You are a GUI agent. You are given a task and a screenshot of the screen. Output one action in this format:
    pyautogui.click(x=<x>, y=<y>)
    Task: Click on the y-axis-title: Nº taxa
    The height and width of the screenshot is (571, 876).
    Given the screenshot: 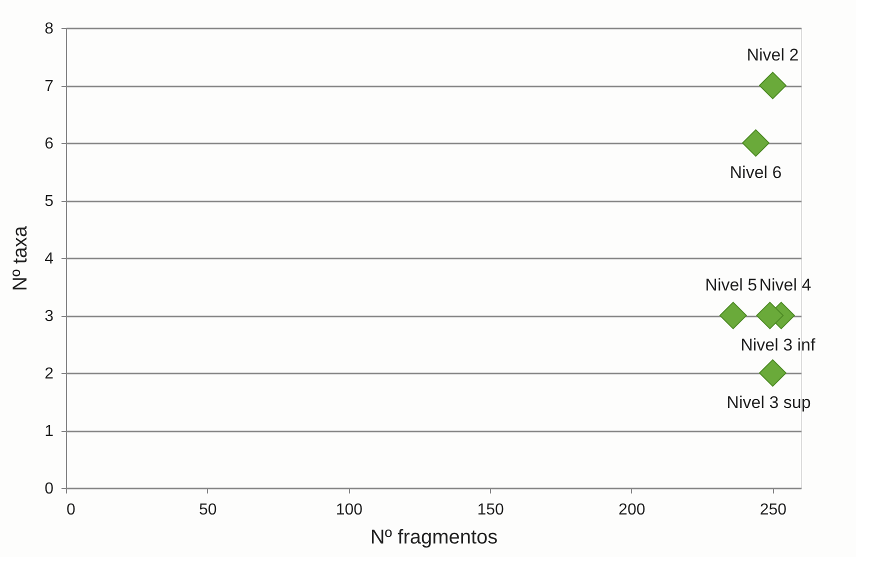 What is the action you would take?
    pyautogui.click(x=21, y=258)
    